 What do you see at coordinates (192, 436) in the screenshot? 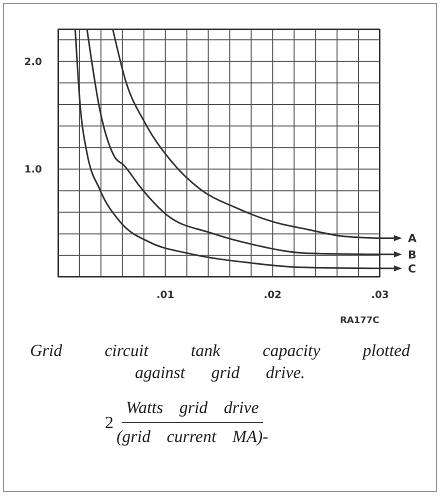
I see `text: (grid current MA)-` at bounding box center [192, 436].